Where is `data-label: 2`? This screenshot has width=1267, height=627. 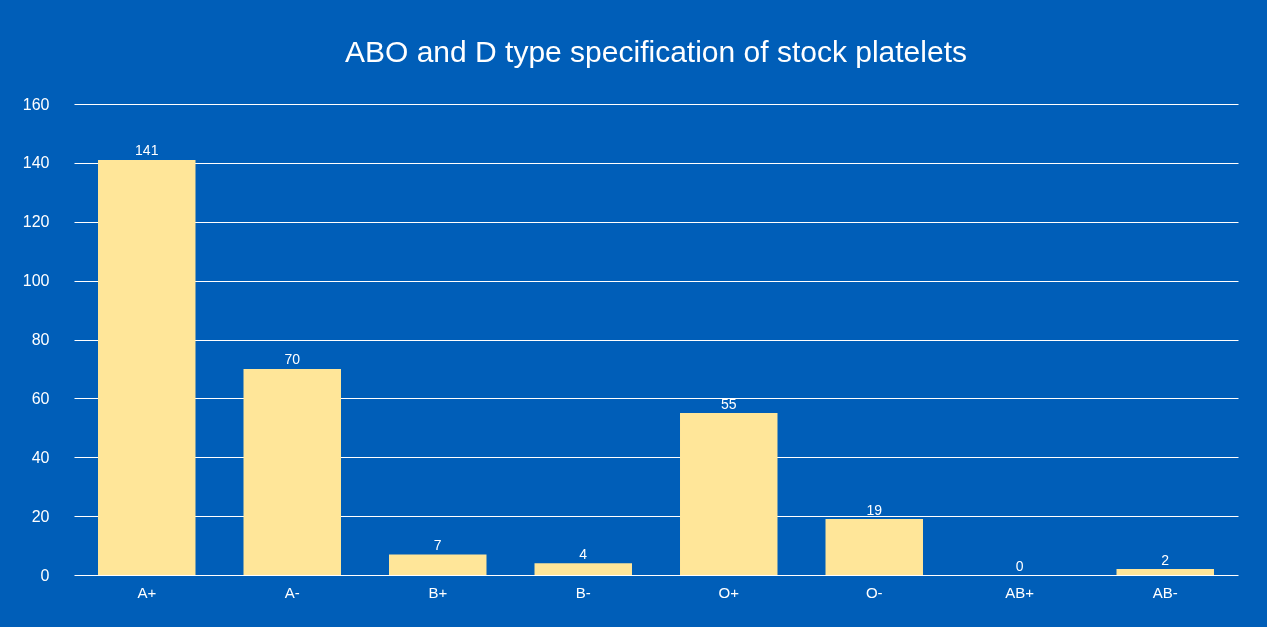
data-label: 2 is located at coordinates (1165, 559).